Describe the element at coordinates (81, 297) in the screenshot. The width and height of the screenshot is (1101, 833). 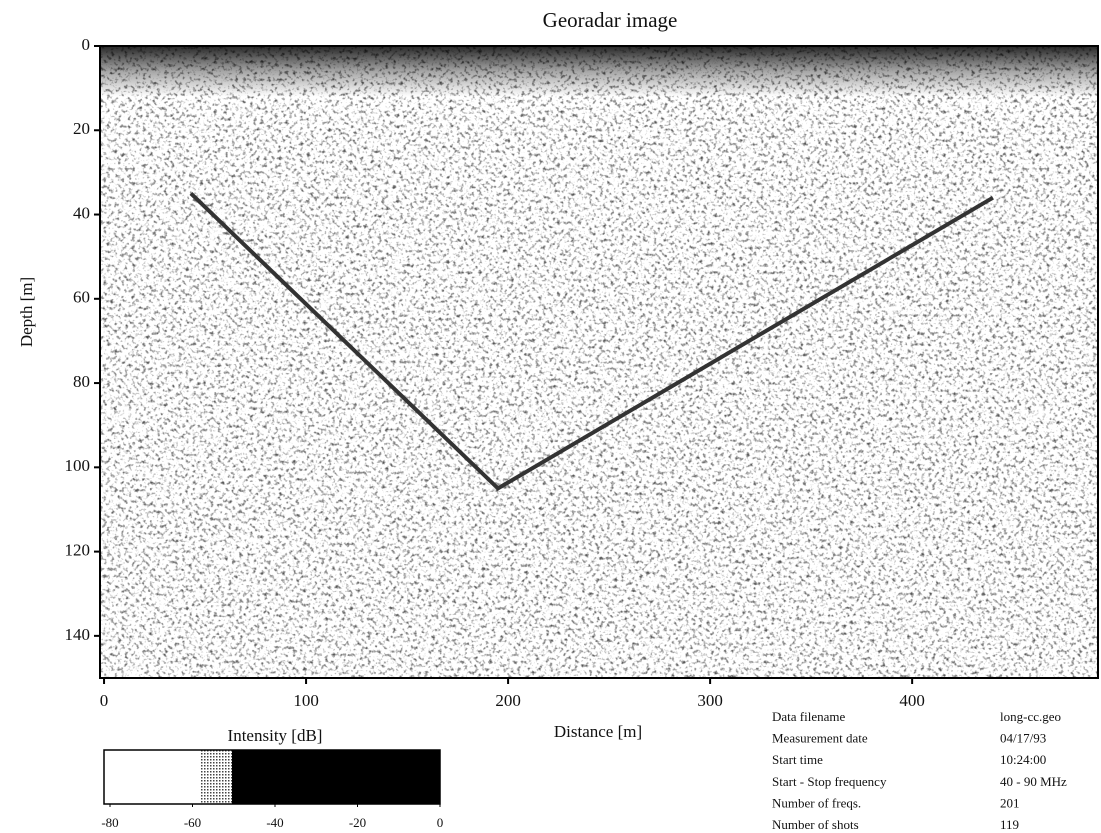
I see `y-tick-label: 60` at that location.